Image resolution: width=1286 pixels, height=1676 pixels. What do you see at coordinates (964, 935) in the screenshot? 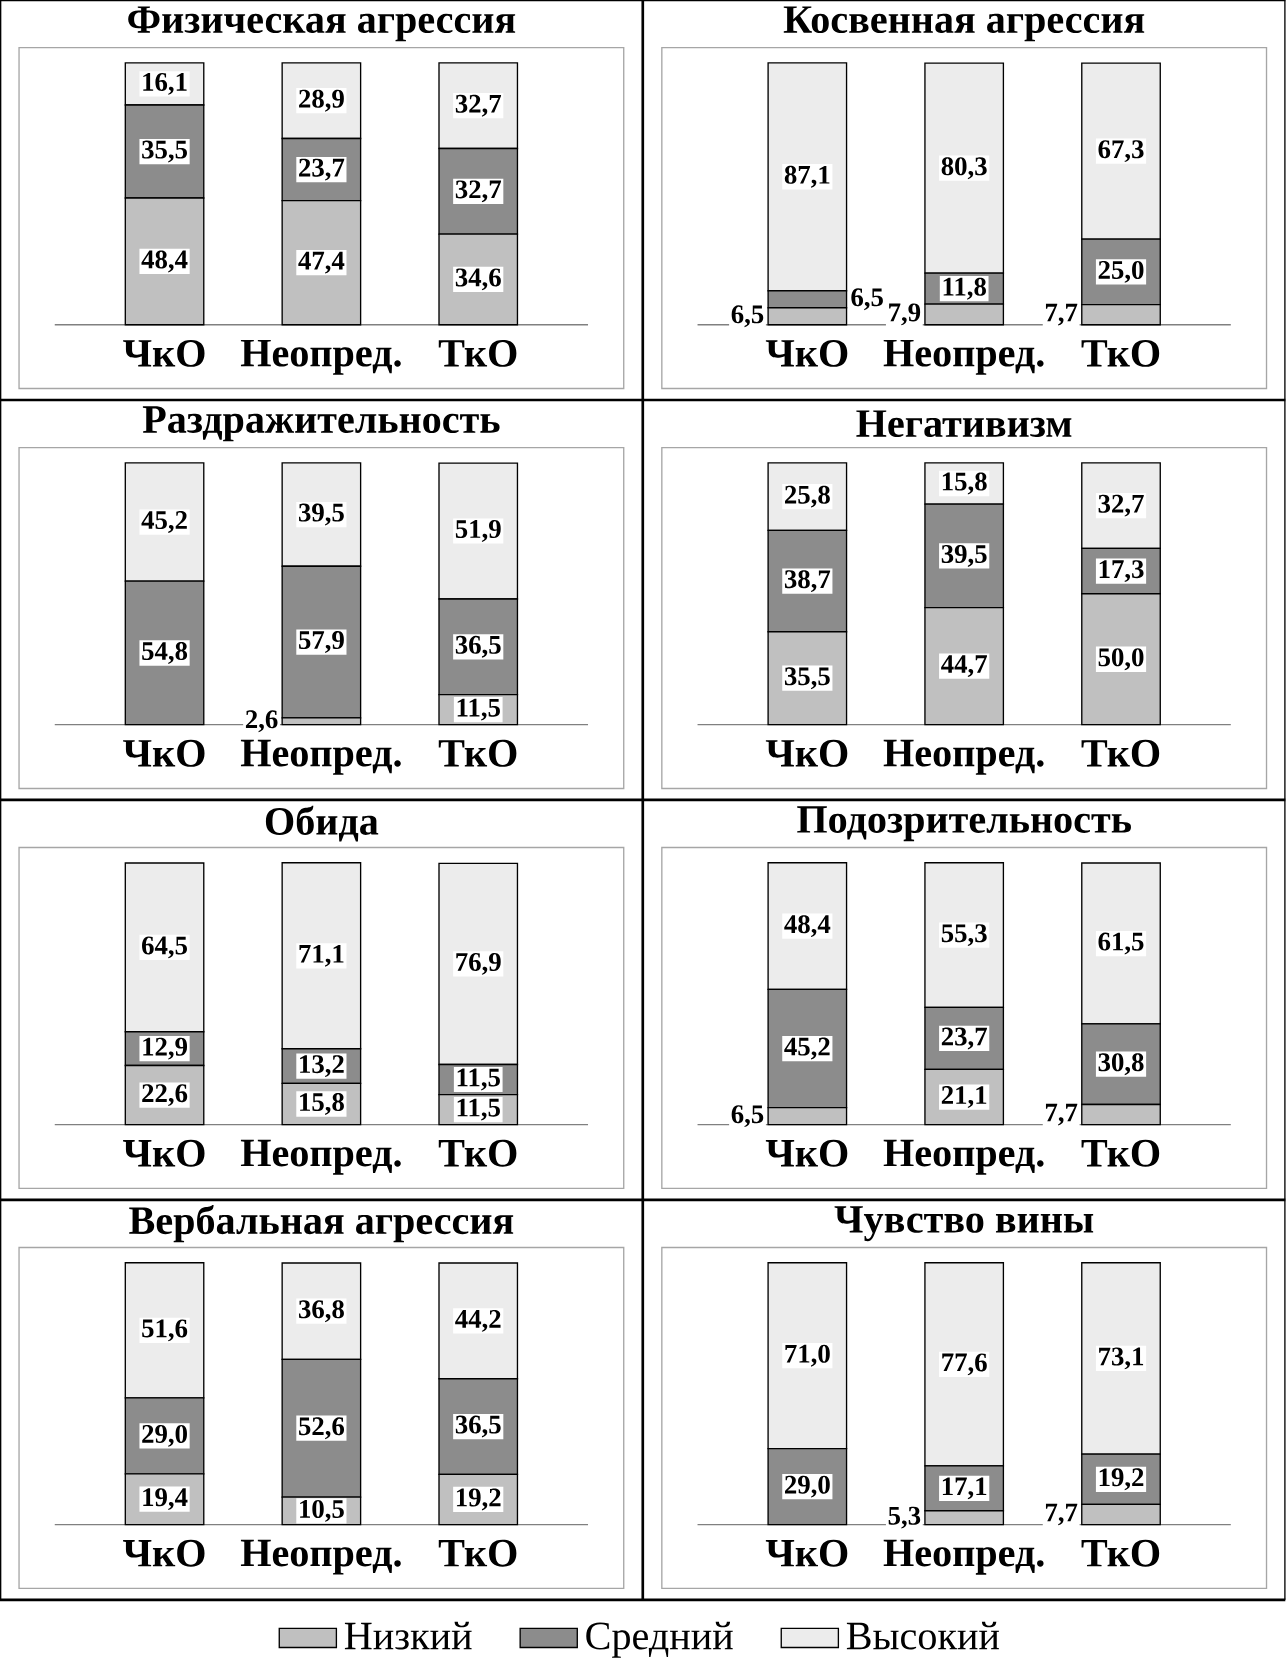
I see `data-label: 55,3` at bounding box center [964, 935].